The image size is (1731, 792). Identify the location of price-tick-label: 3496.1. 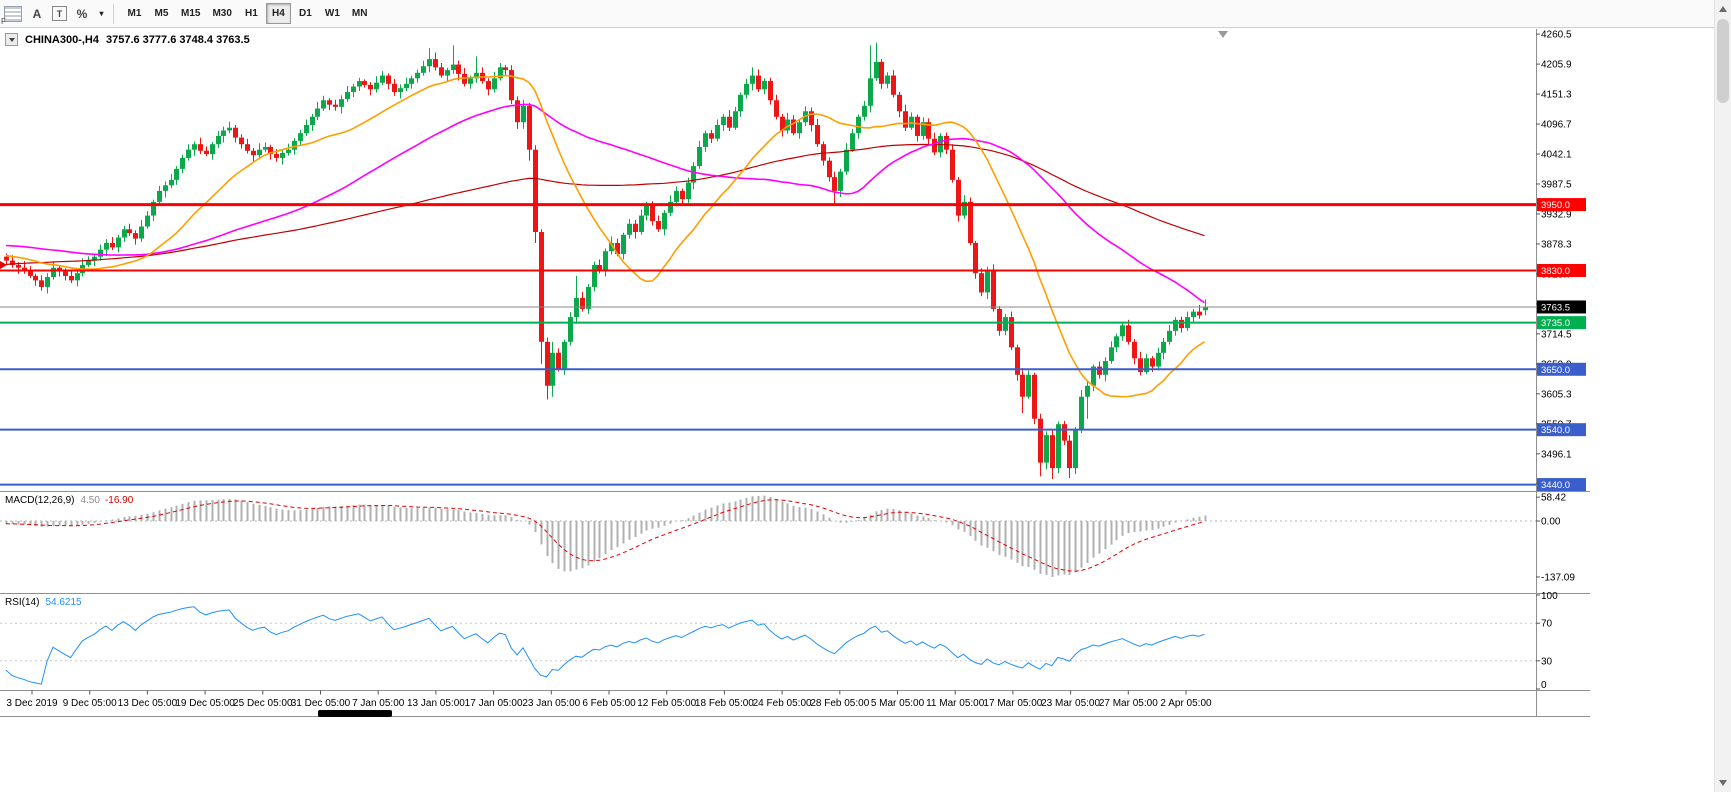
(1556, 454).